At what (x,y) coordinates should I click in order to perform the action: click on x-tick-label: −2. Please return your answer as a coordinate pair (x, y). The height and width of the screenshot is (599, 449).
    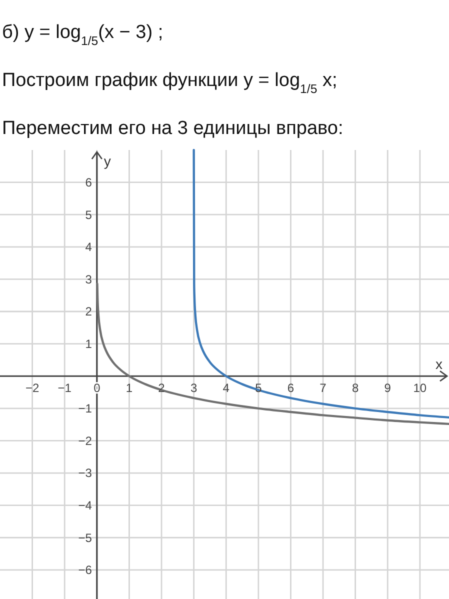
    Looking at the image, I should click on (32, 388).